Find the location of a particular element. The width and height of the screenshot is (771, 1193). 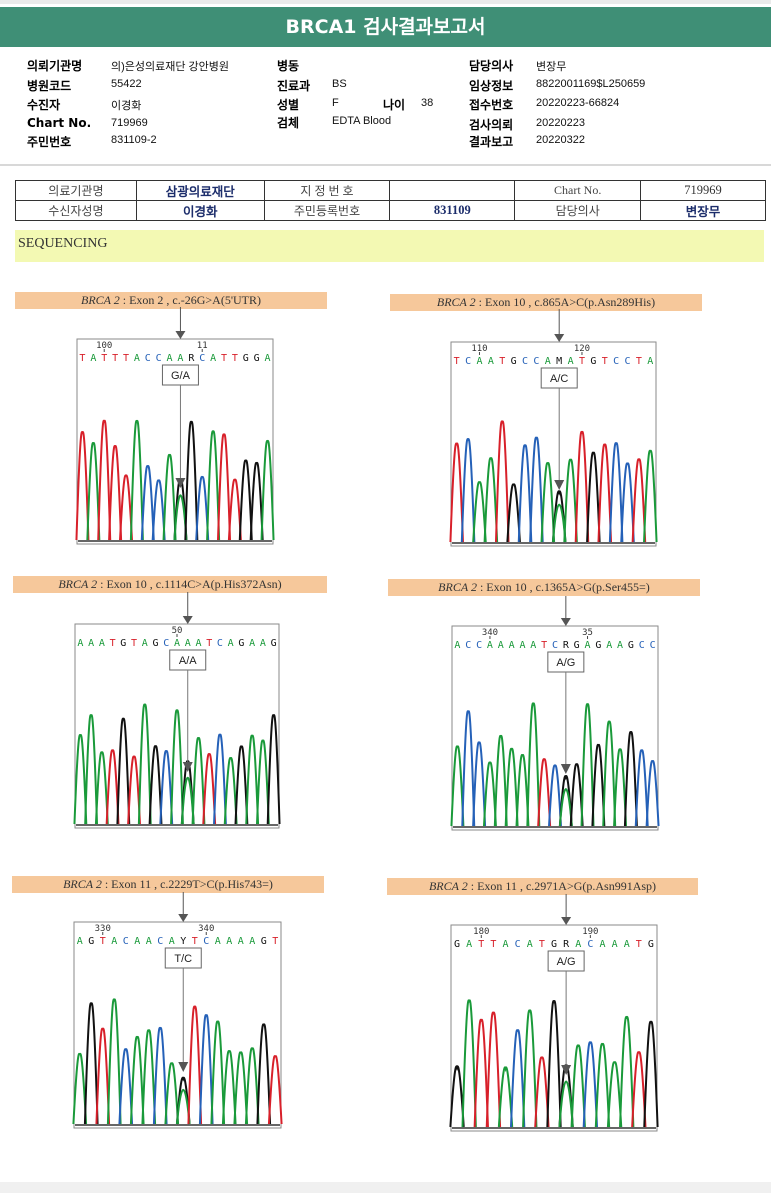

info-value-institution: 의)은성의료재단 강안병원 is located at coordinates (170, 67).